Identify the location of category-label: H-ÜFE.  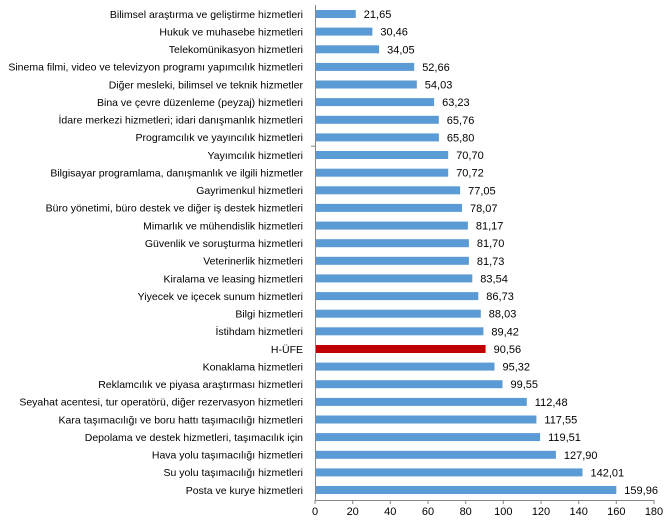
(287, 350).